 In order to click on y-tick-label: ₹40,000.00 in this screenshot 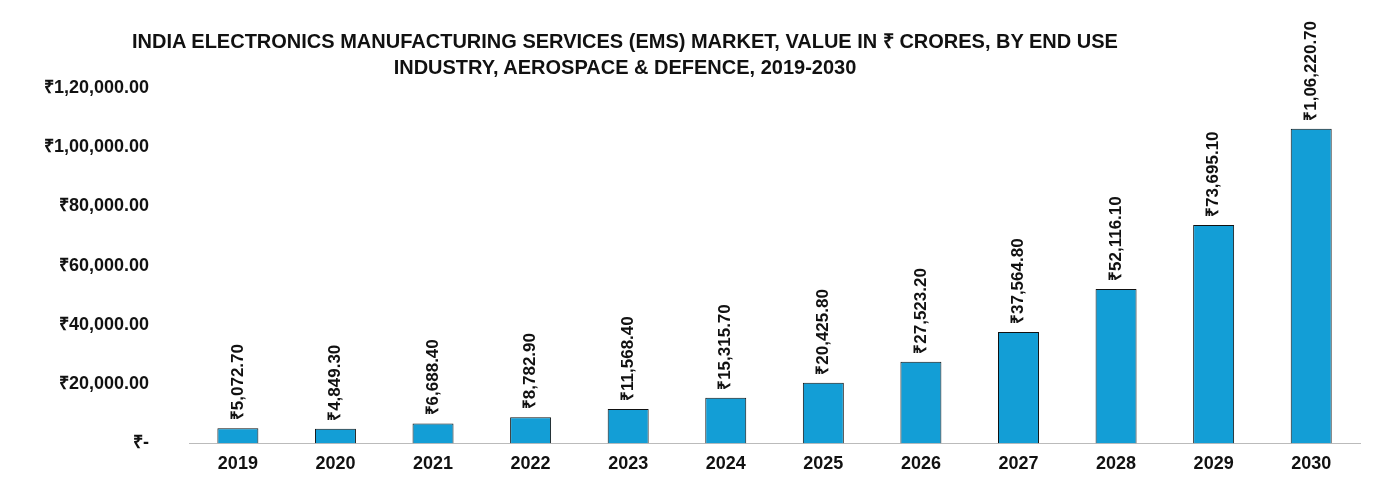, I will do `click(104, 323)`.